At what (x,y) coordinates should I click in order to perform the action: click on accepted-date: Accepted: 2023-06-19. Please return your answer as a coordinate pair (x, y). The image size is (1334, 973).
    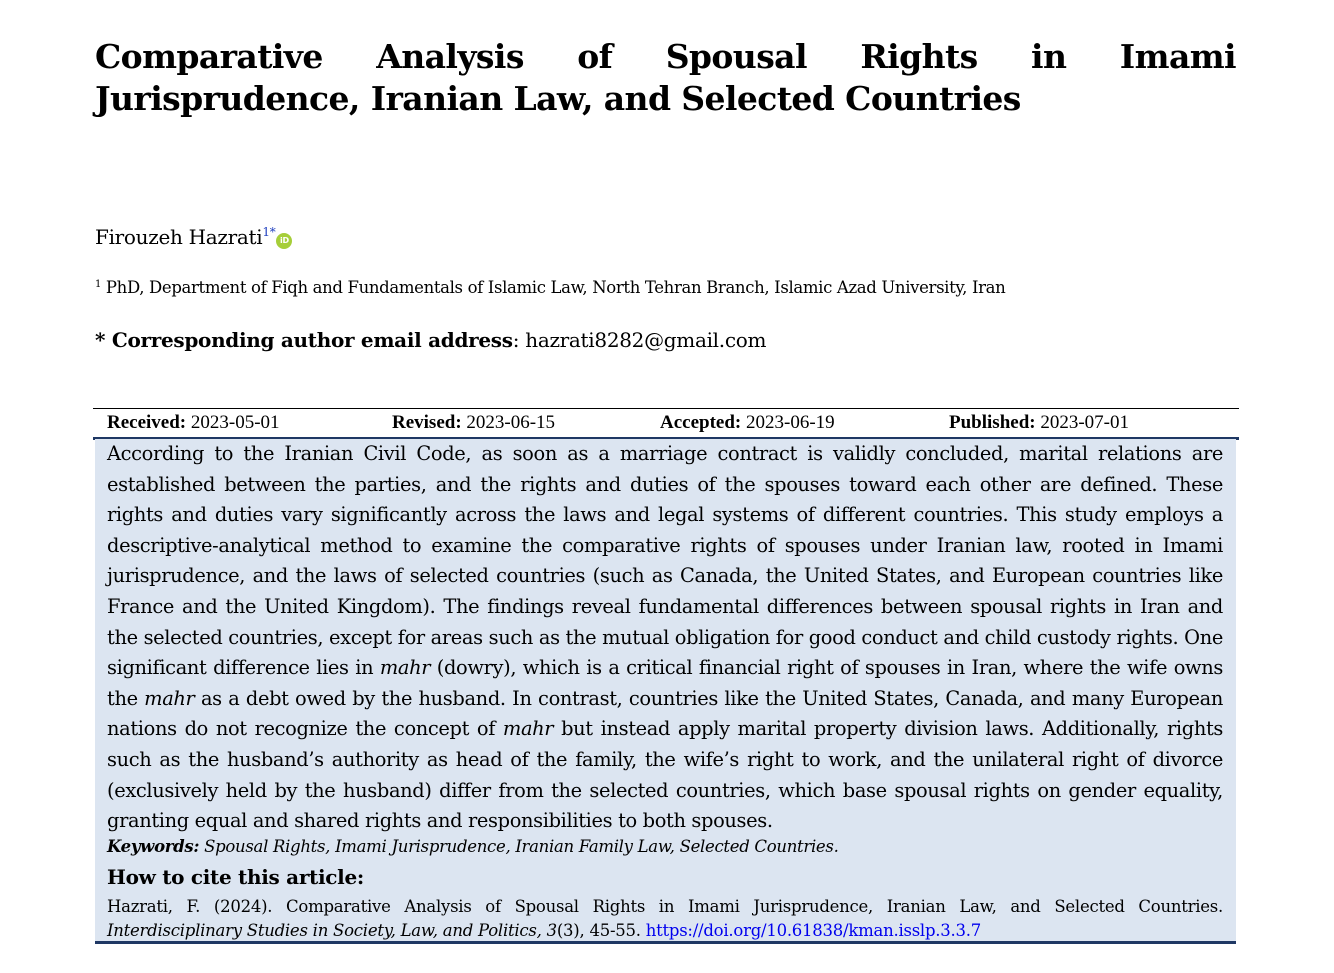
    Looking at the image, I should click on (747, 423).